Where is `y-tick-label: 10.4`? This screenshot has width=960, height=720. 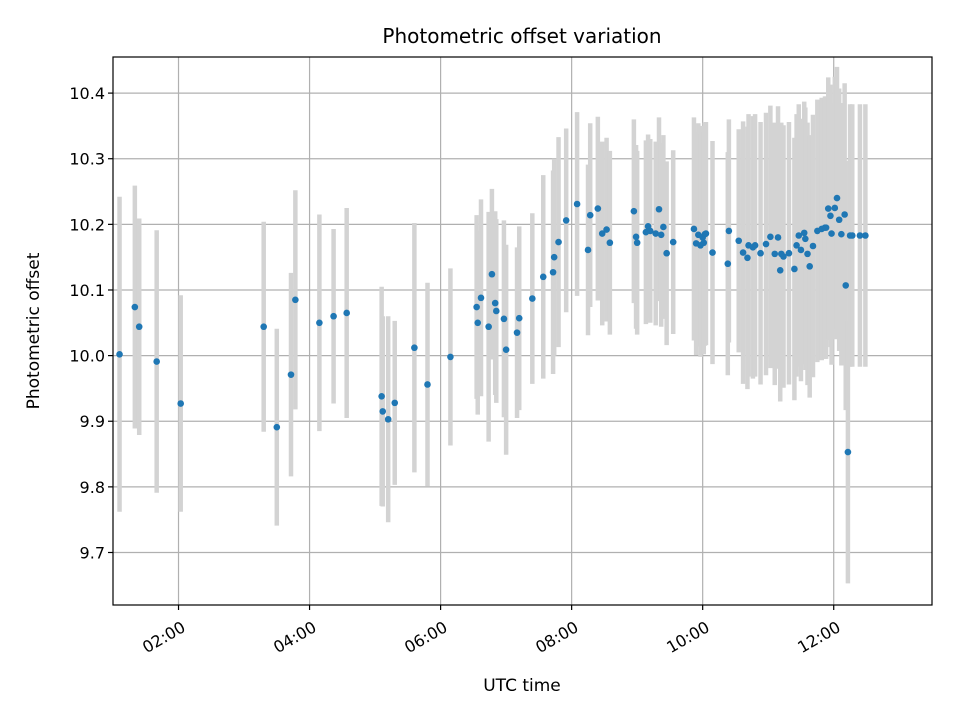 y-tick-label: 10.4 is located at coordinates (87, 93).